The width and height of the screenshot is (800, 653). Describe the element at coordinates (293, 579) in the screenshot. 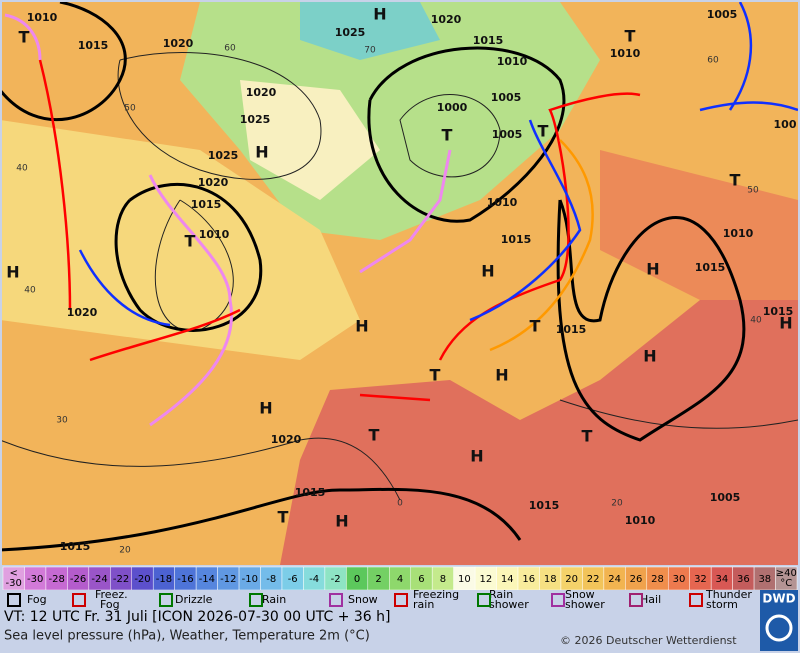

I see `colorbar-label: -6` at that location.